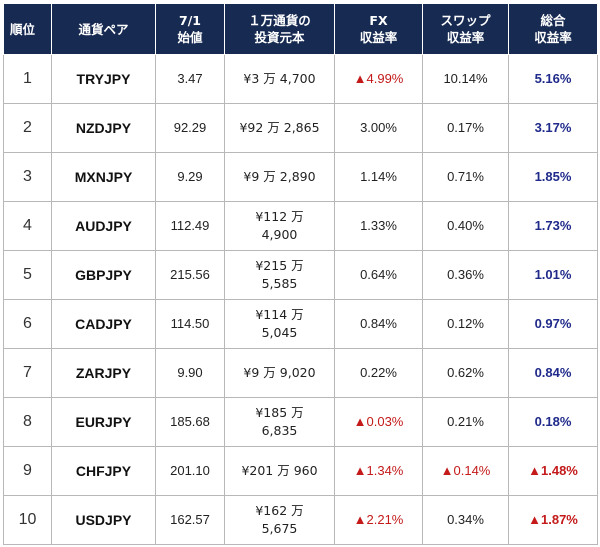 This screenshot has height=547, width=600. Describe the element at coordinates (279, 332) in the screenshot. I see `principal-line2: 5,045` at that location.